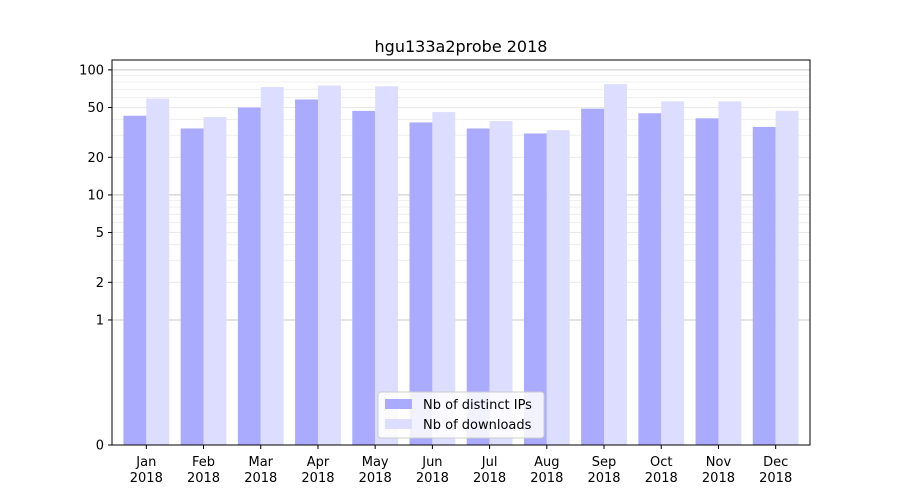  Describe the element at coordinates (546, 470) in the screenshot. I see `x-tick-label: Aug 2018` at that location.